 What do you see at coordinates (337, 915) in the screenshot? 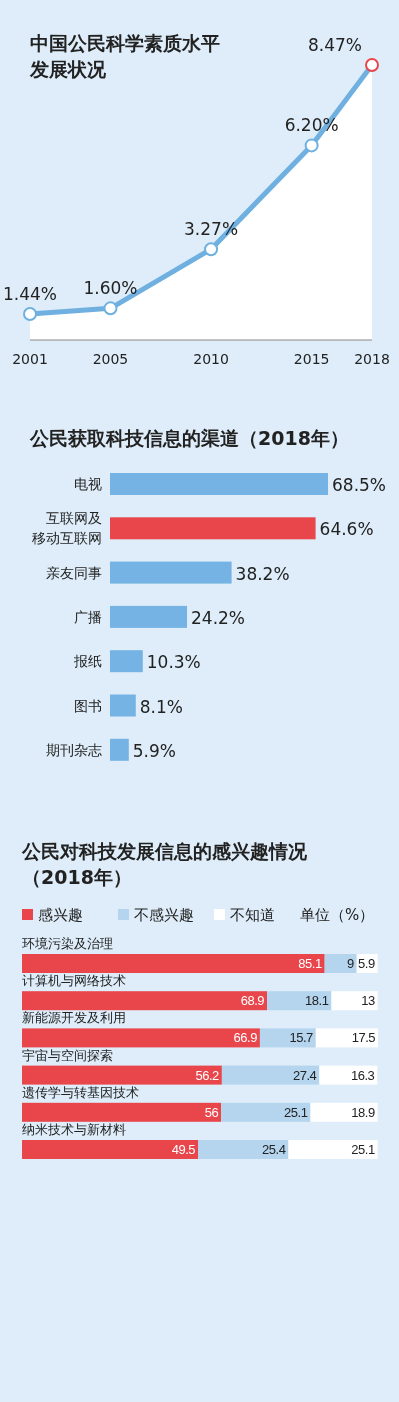
I see `text: 单位（%）` at bounding box center [337, 915].